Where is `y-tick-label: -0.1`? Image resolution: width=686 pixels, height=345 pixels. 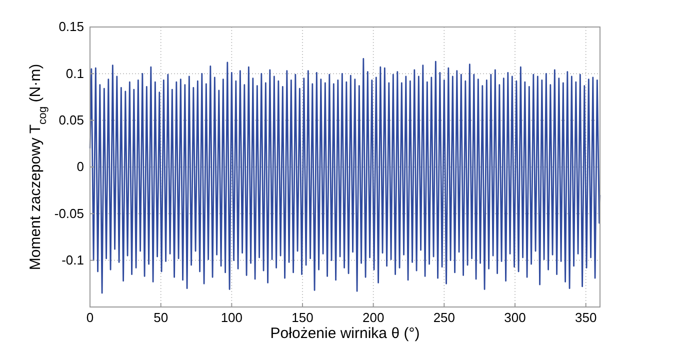
y-tick-label: -0.1 is located at coordinates (73, 260).